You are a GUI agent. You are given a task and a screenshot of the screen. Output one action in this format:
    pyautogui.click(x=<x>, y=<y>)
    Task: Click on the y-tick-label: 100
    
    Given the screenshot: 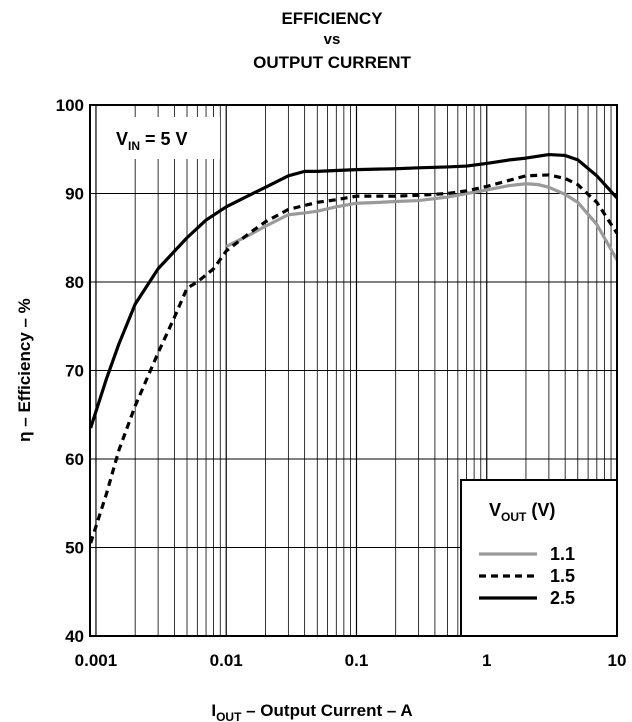 What is the action you would take?
    pyautogui.click(x=70, y=105)
    